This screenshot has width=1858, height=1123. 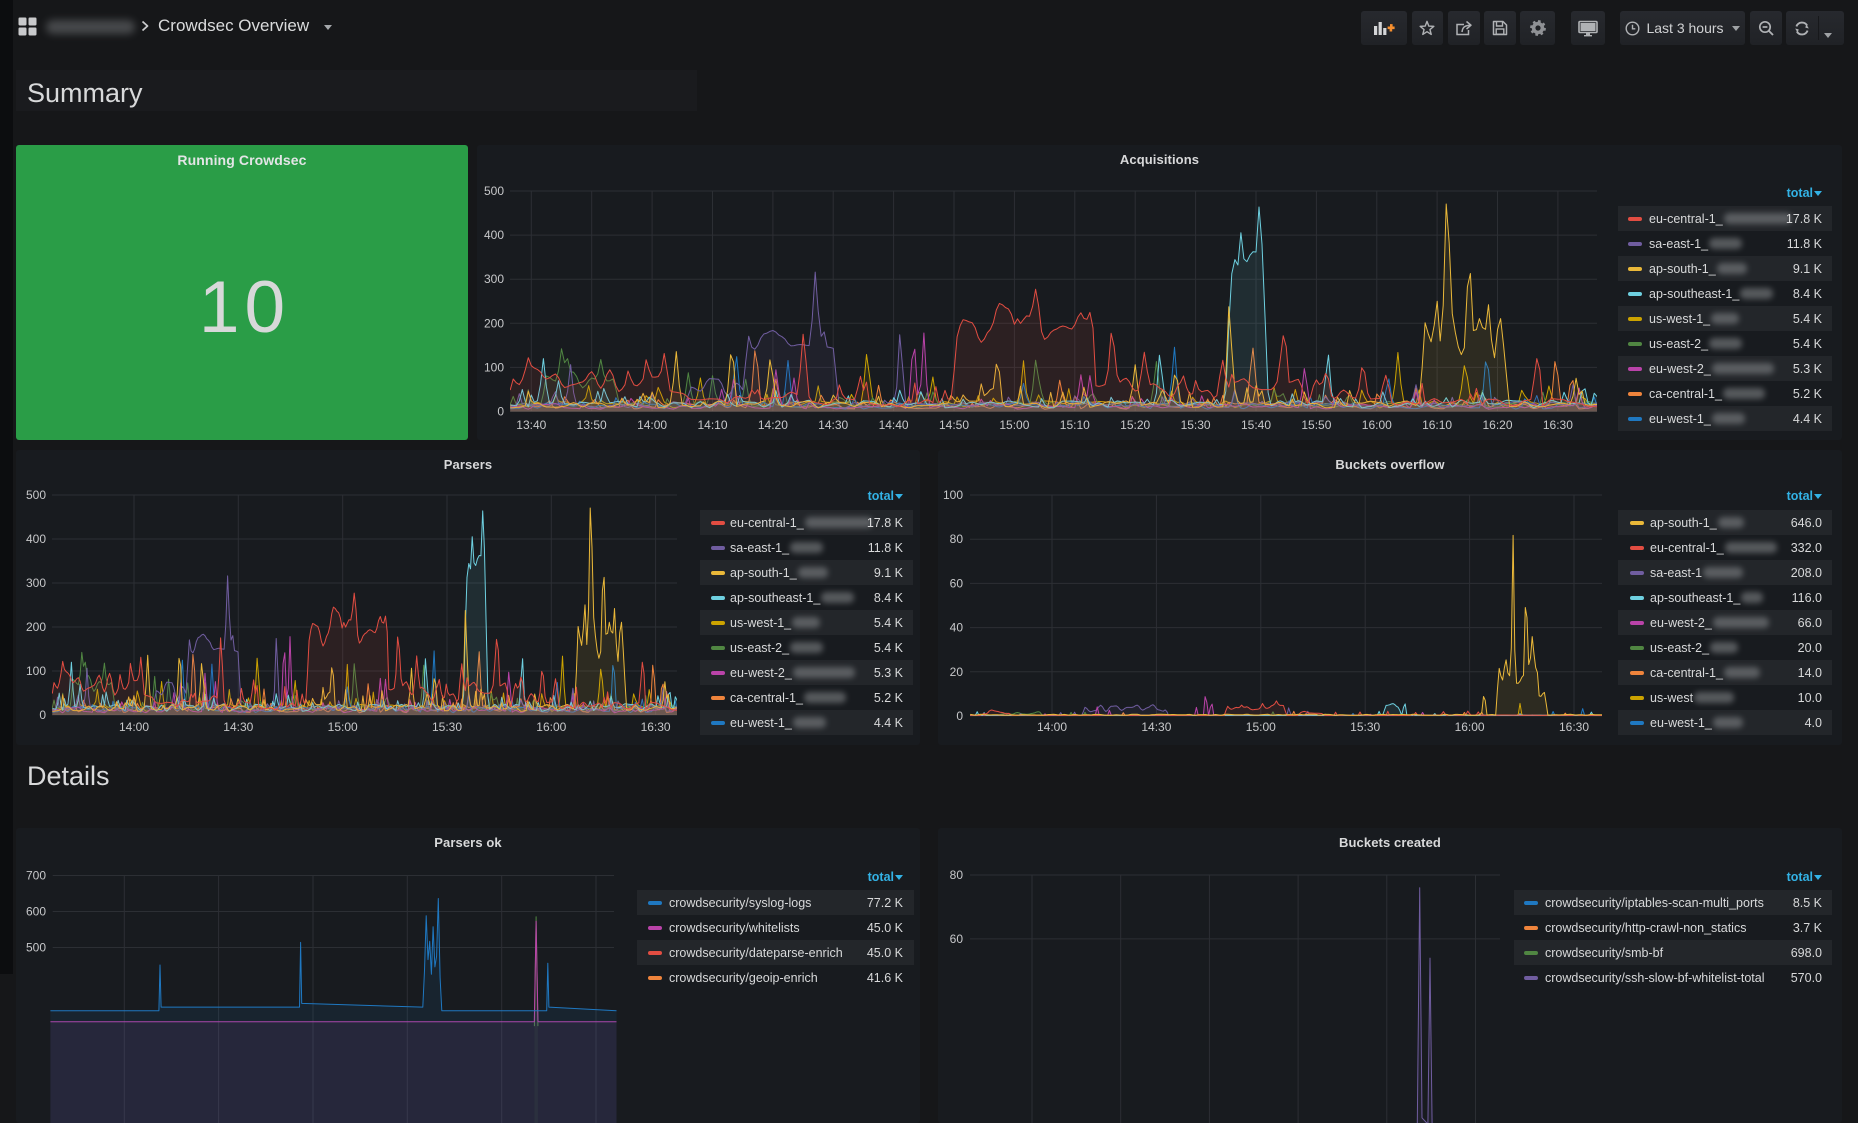 What do you see at coordinates (712, 425) in the screenshot?
I see `svg-text: 14:10` at bounding box center [712, 425].